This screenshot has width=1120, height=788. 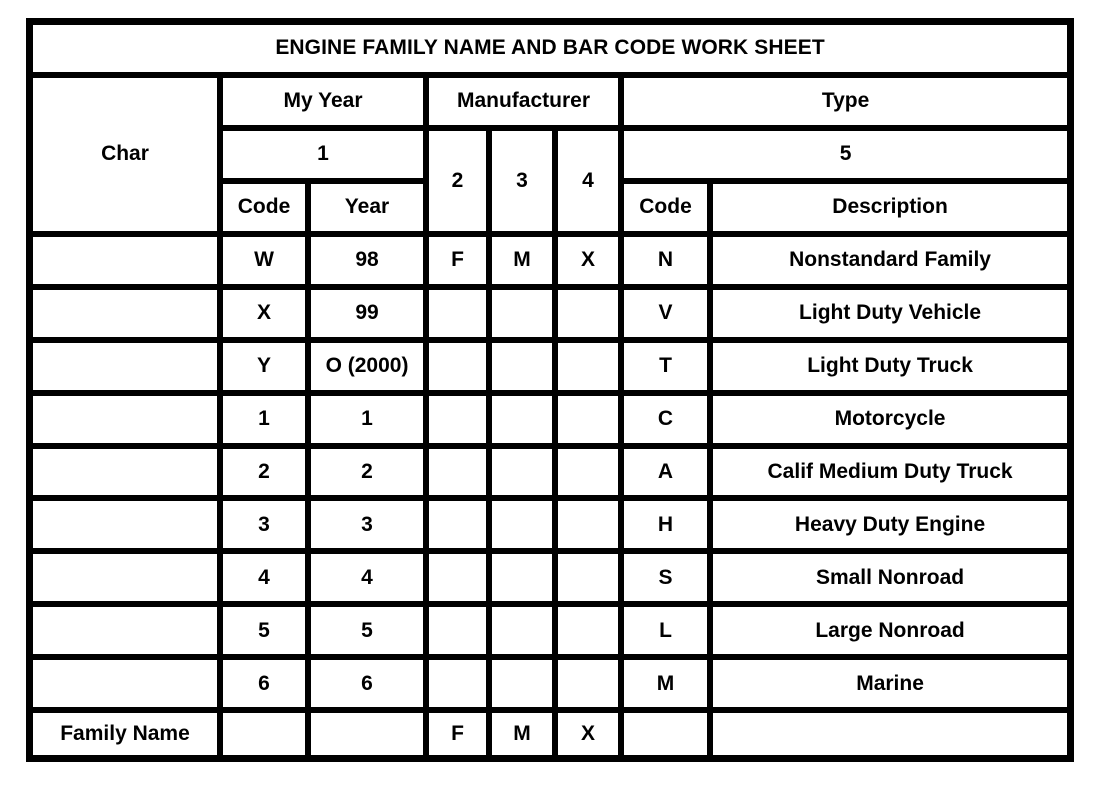 What do you see at coordinates (890, 316) in the screenshot?
I see `cell-description: Light Duty Vehicle` at bounding box center [890, 316].